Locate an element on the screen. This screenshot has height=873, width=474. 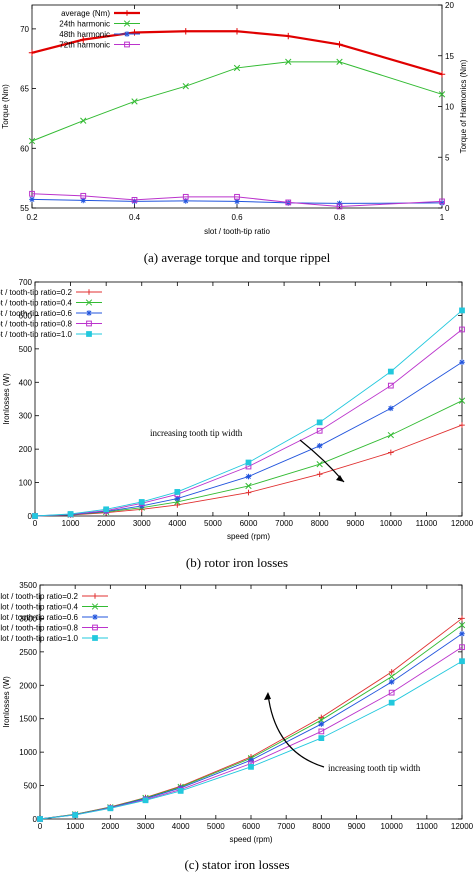
x-tick-label: 7000 is located at coordinates (286, 826).